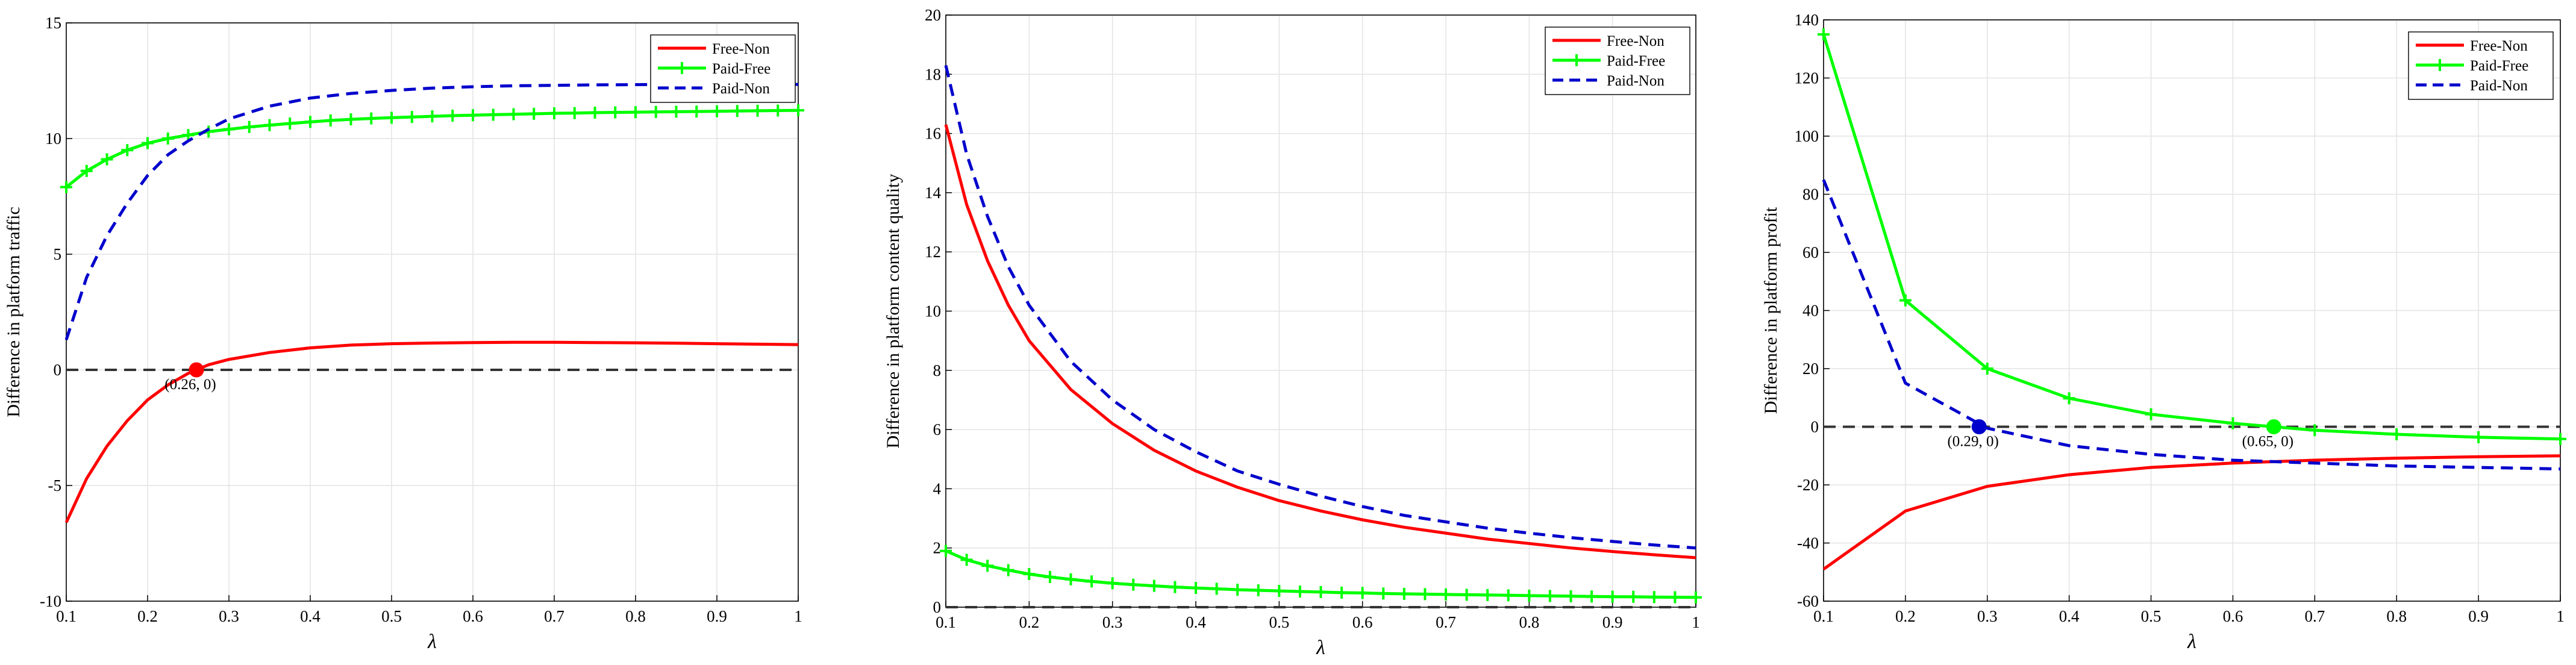 The width and height of the screenshot is (2576, 665). I want to click on x-tick-label: 1, so click(798, 616).